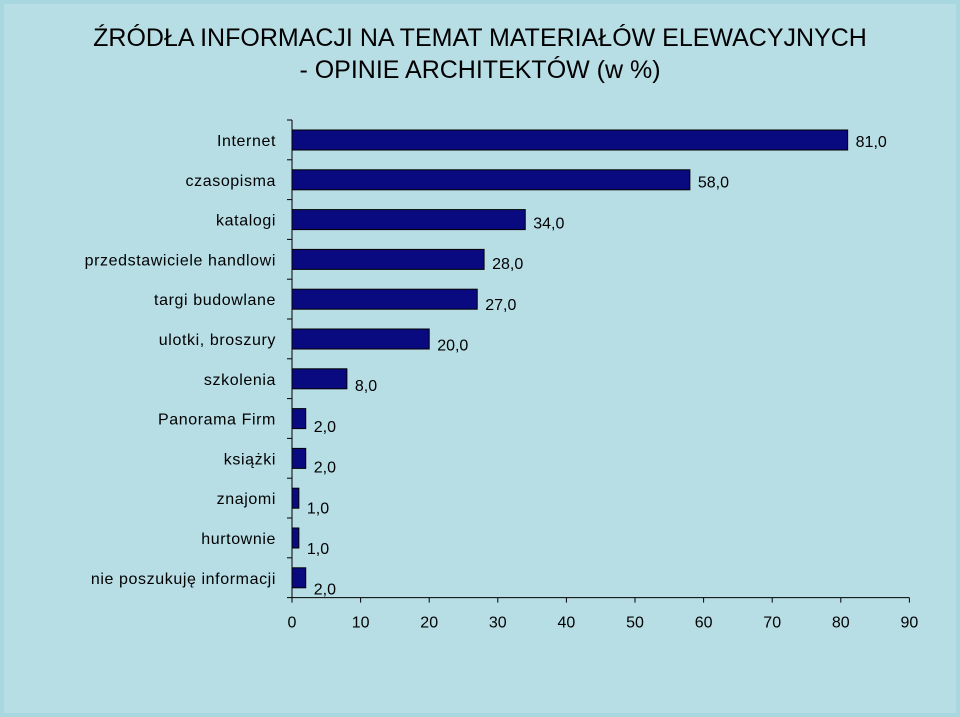  I want to click on x-tick-label: 80, so click(841, 623).